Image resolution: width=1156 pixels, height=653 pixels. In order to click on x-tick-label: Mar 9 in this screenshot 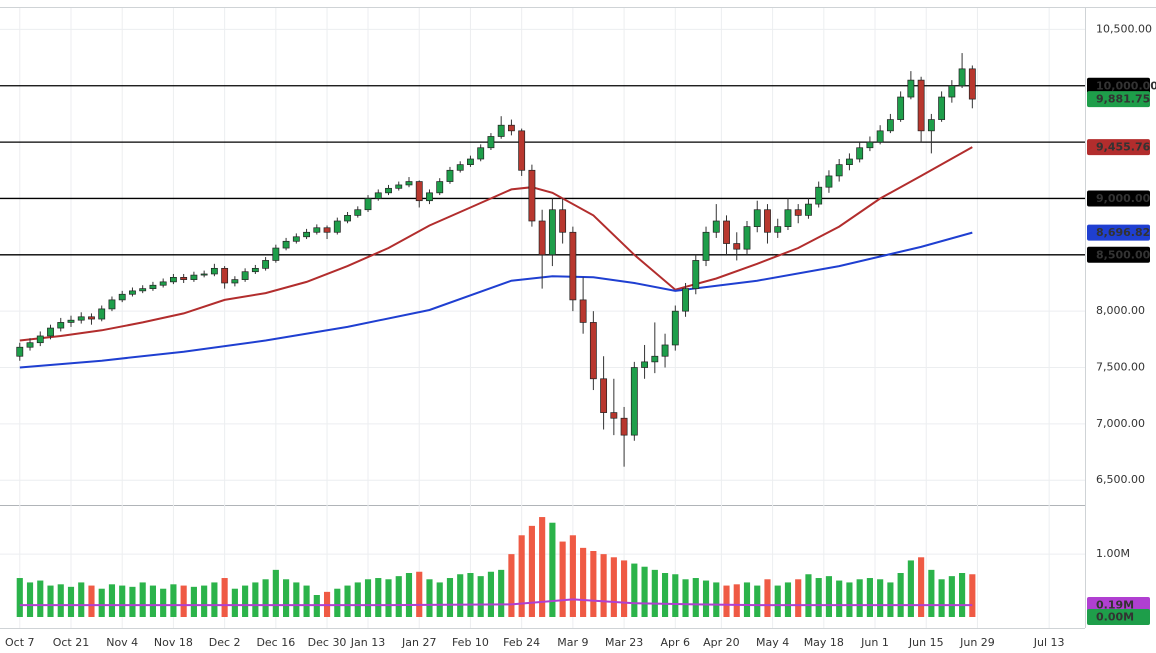, I will do `click(572, 642)`.